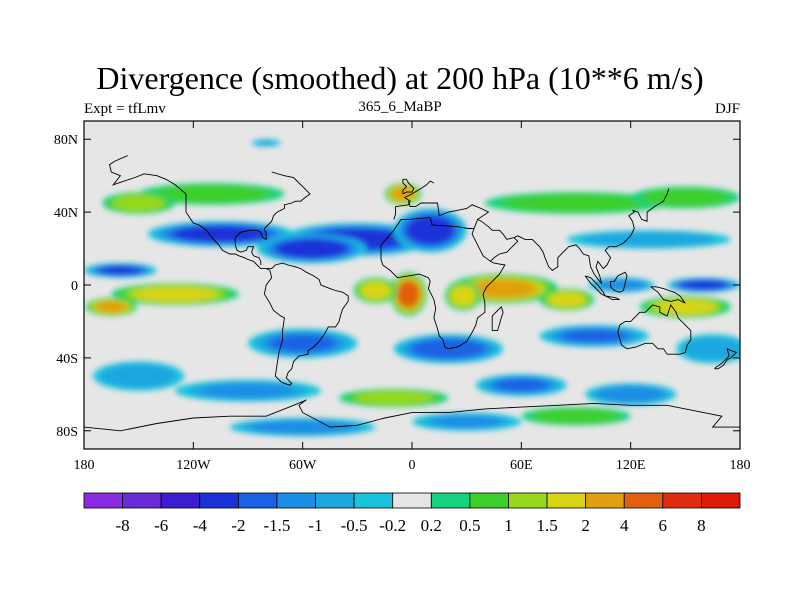 The image size is (800, 600). I want to click on colorbar-label: 0.2, so click(431, 525).